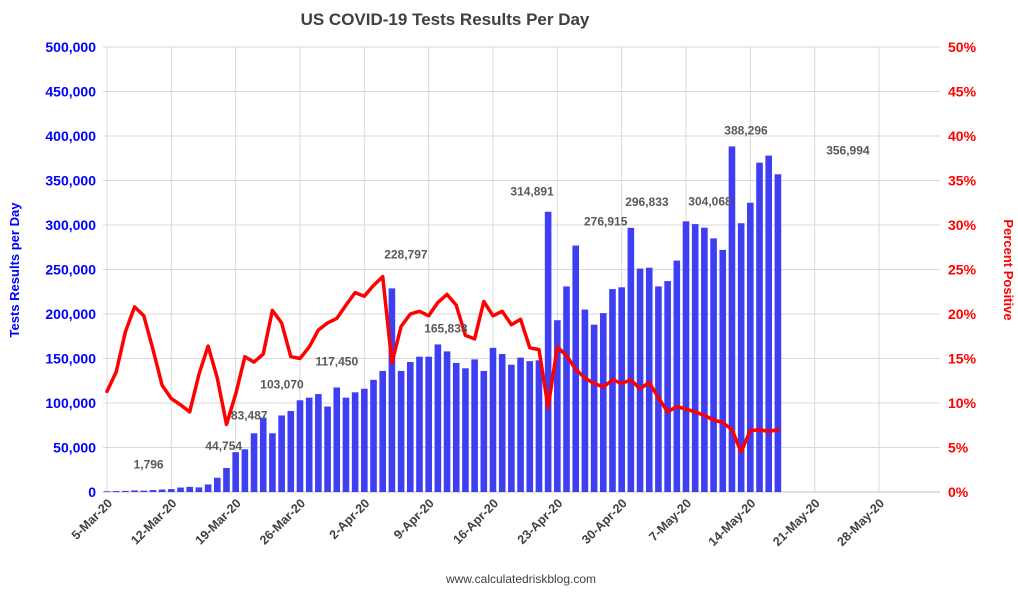  I want to click on bar-value-annotation: 83,487, so click(249, 416).